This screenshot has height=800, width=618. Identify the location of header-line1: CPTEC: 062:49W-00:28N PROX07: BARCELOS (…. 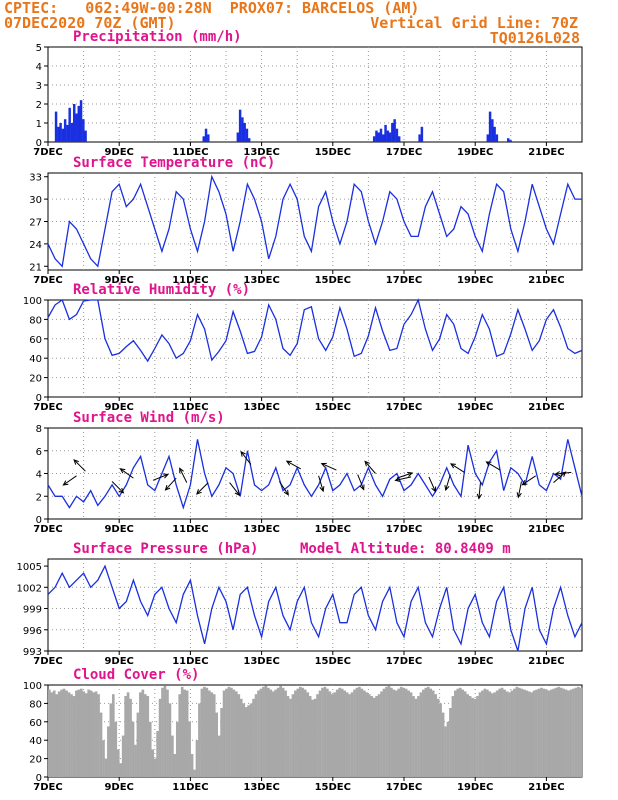
(212, 8).